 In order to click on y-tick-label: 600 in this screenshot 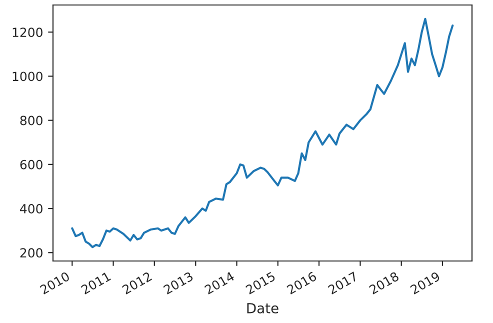, I will do `click(31, 165)`.